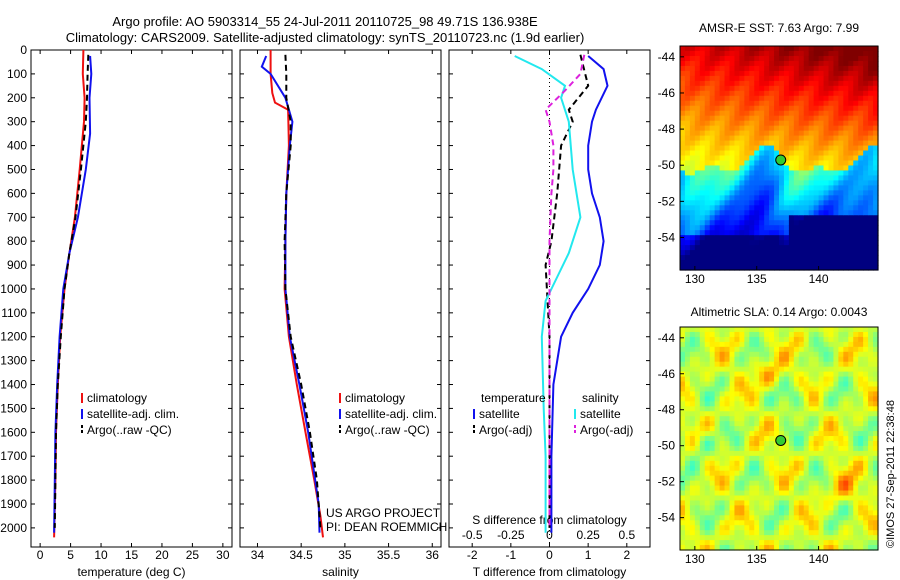  What do you see at coordinates (13, 504) in the screenshot?
I see `y-tick-label: 1900` at bounding box center [13, 504].